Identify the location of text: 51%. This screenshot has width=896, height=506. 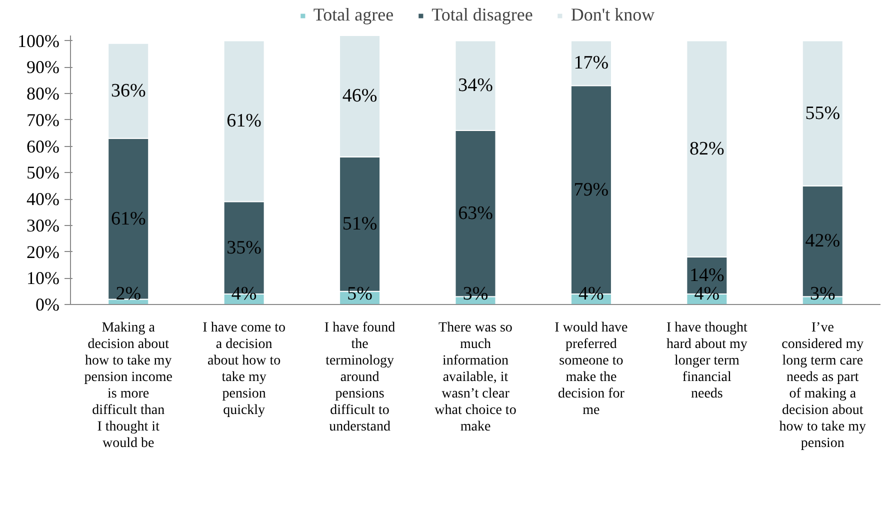
(360, 224).